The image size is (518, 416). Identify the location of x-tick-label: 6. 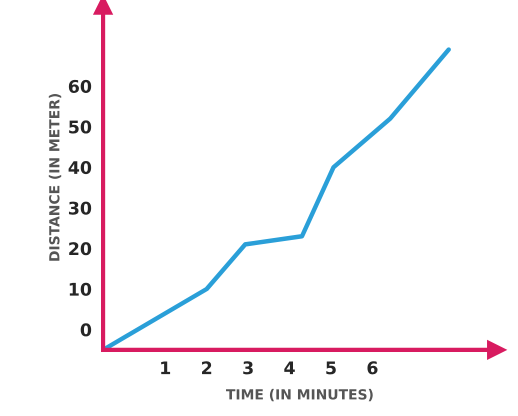
(372, 367).